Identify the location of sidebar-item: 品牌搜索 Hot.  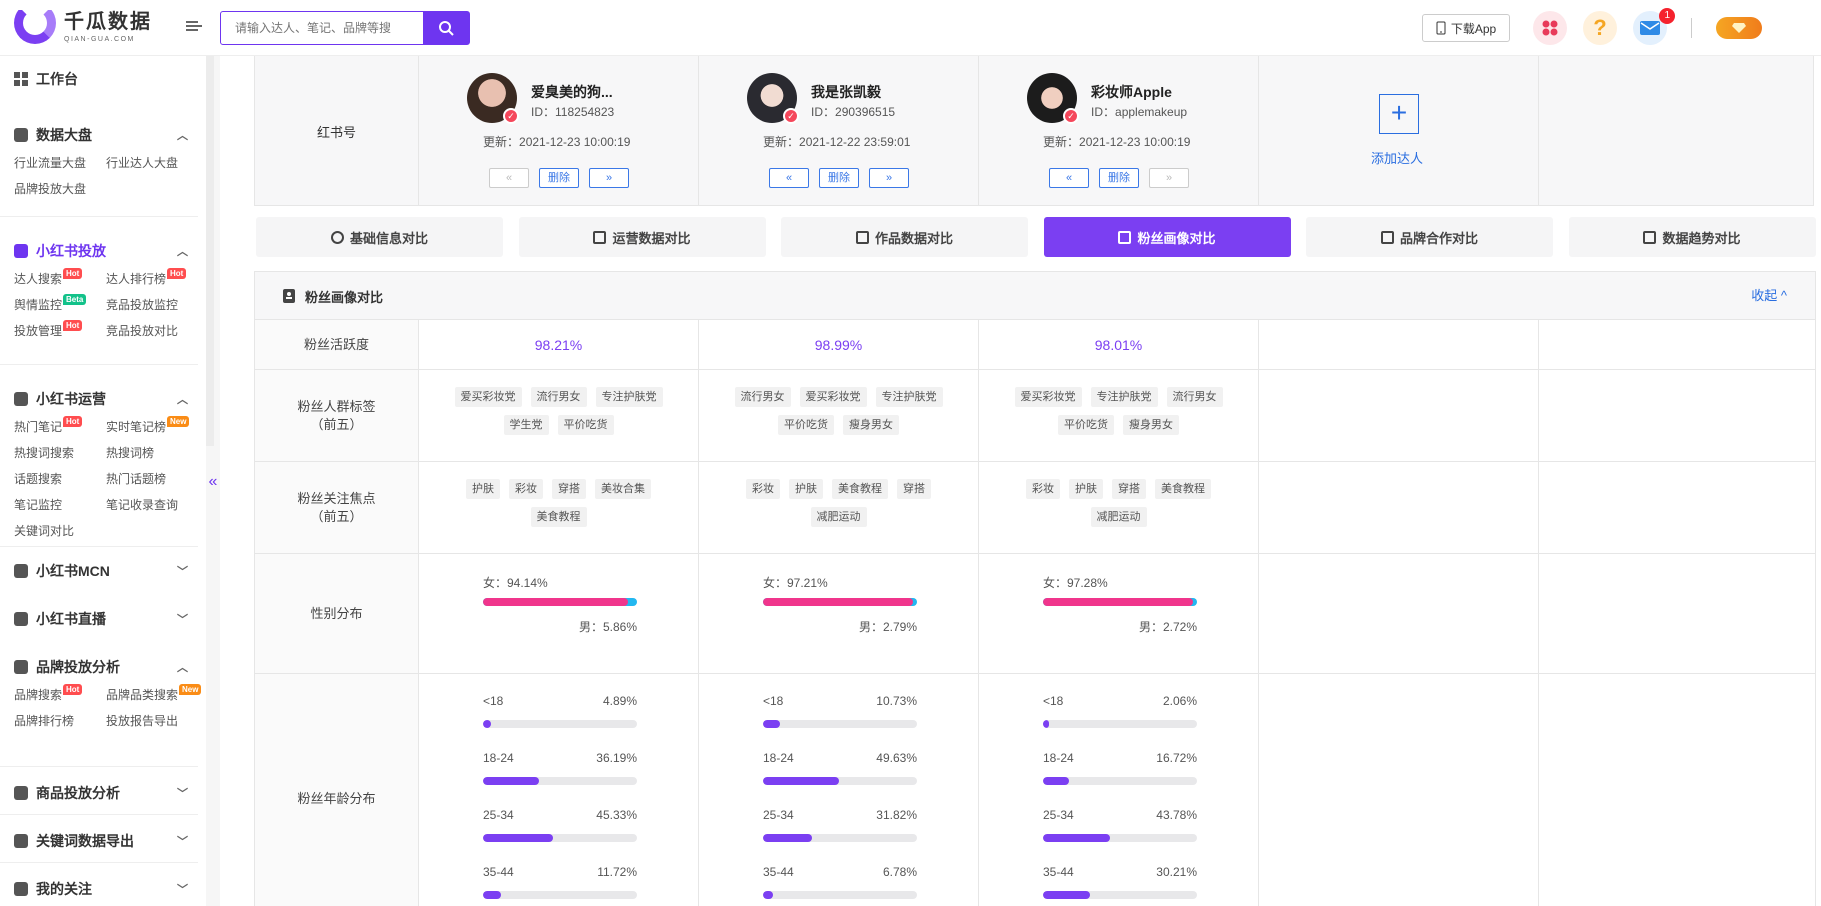
(60, 695).